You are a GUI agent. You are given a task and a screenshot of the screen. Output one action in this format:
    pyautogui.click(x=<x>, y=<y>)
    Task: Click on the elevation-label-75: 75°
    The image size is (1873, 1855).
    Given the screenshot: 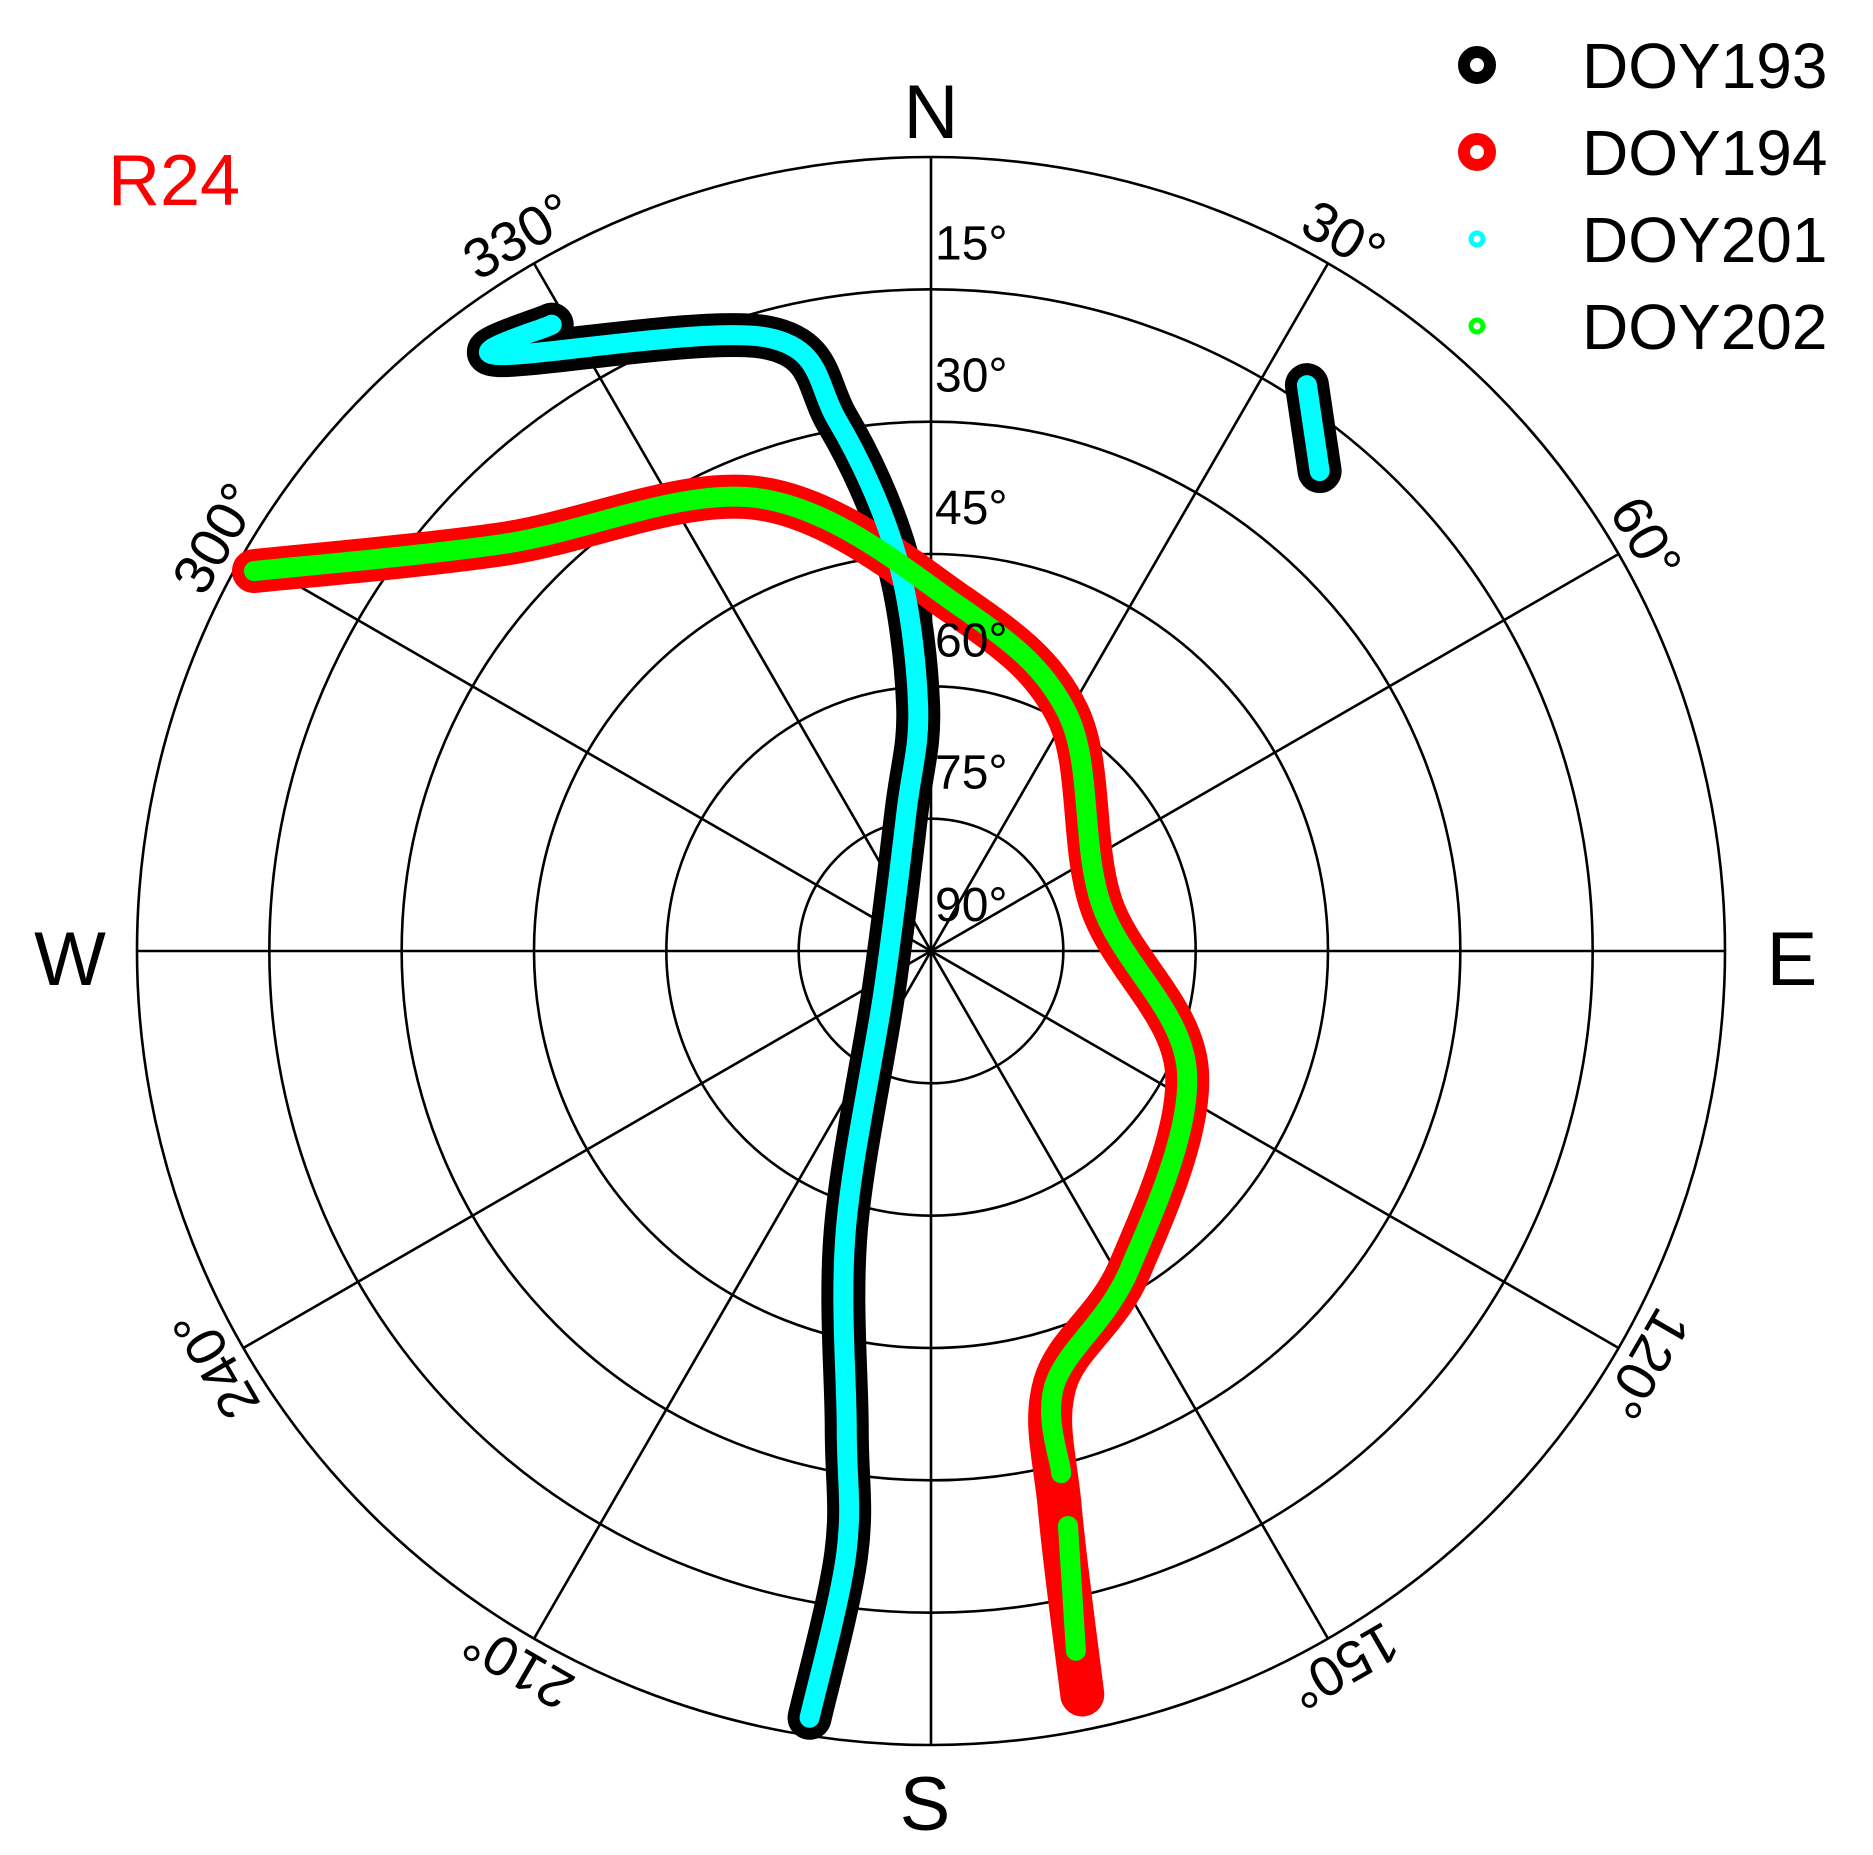 What is the action you would take?
    pyautogui.click(x=971, y=773)
    